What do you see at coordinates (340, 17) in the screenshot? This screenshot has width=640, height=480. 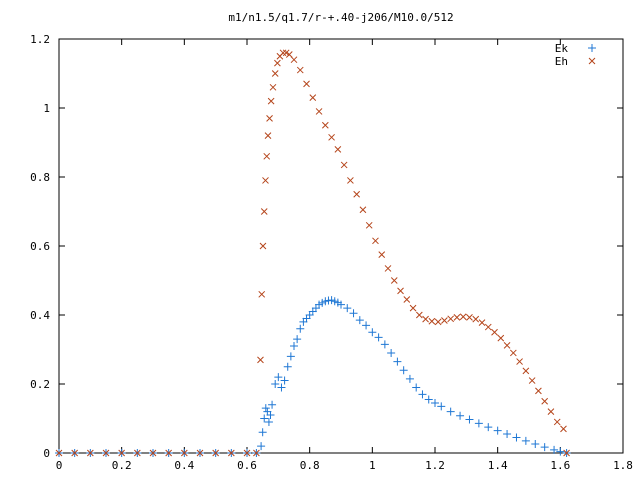 I see `chart-title: m1/n1.5/q1.7/r-+.40-j206/M10.0/512` at bounding box center [340, 17].